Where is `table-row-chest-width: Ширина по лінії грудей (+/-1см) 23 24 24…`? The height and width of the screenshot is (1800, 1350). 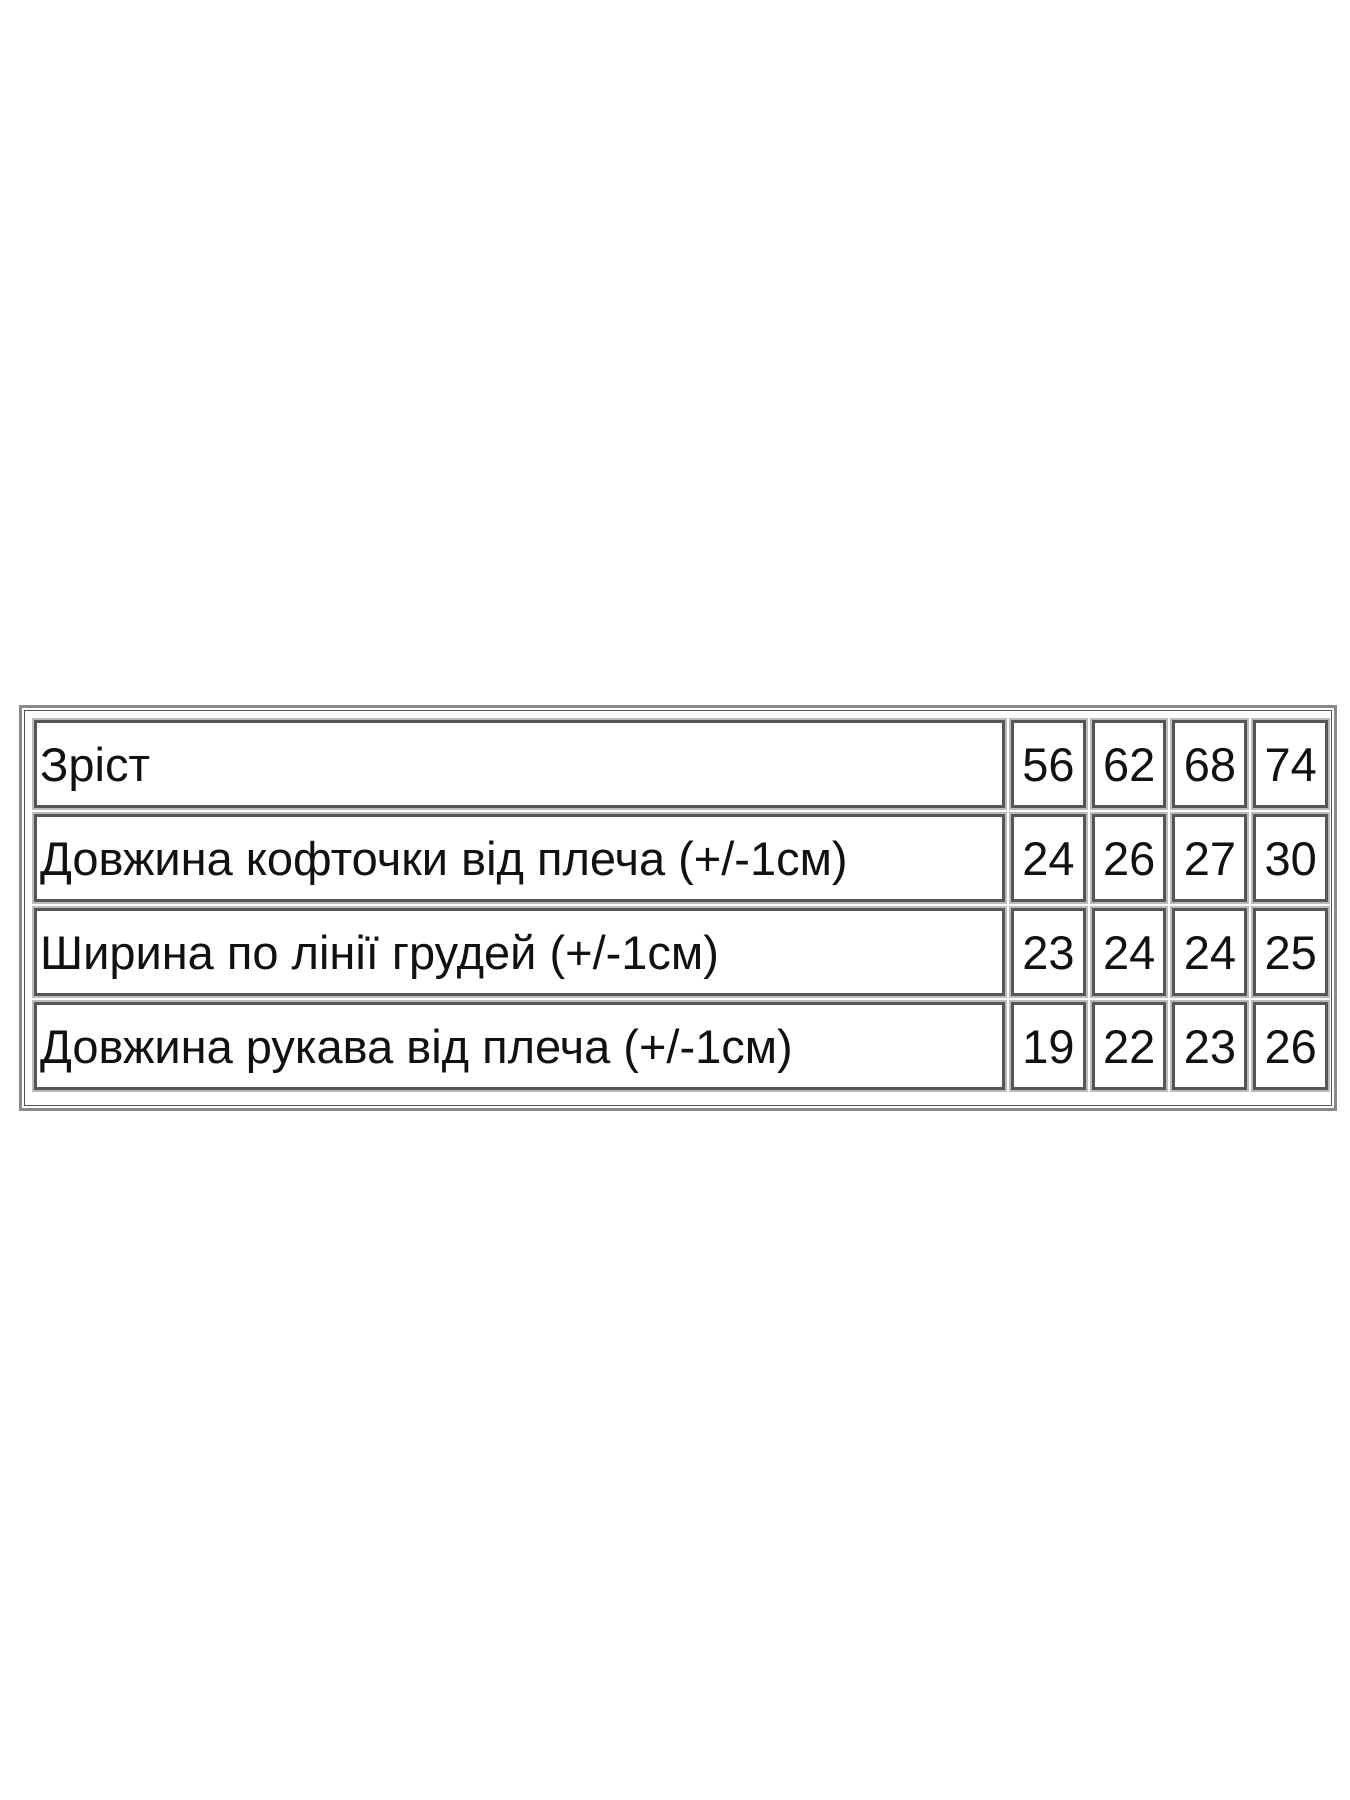
table-row-chest-width: Ширина по лінії грудей (+/-1см) 23 24 24… is located at coordinates (681, 952).